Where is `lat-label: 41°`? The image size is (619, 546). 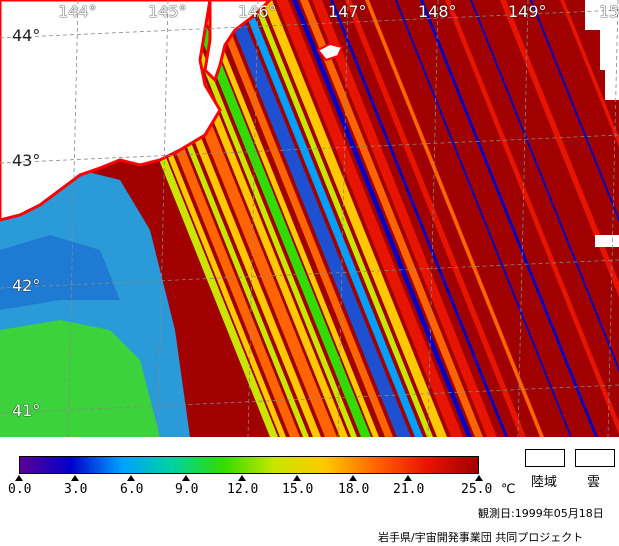
lat-label: 41° is located at coordinates (26, 410).